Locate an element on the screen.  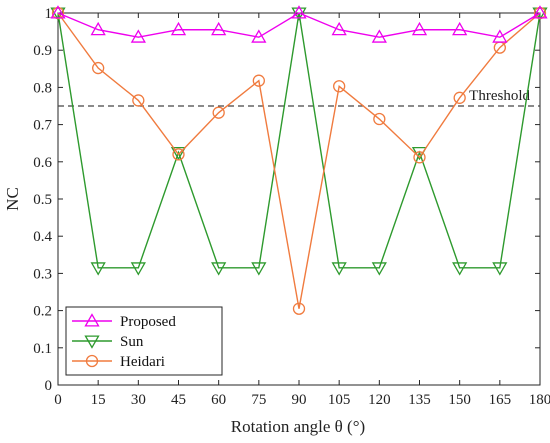
x-tick-label: 75 is located at coordinates (258, 400).